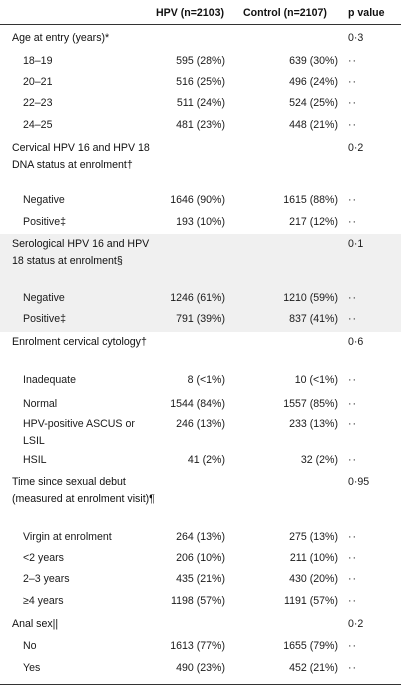  I want to click on control-value: 32 (2%), so click(319, 460).